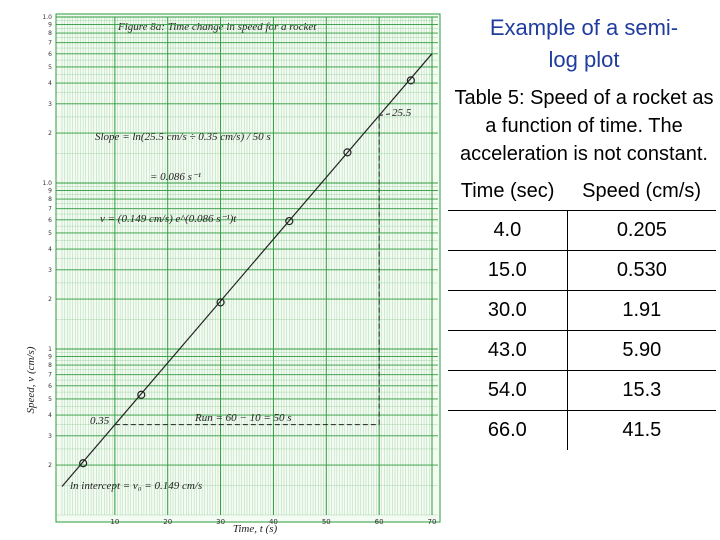  I want to click on table-cell: 1.91, so click(641, 310).